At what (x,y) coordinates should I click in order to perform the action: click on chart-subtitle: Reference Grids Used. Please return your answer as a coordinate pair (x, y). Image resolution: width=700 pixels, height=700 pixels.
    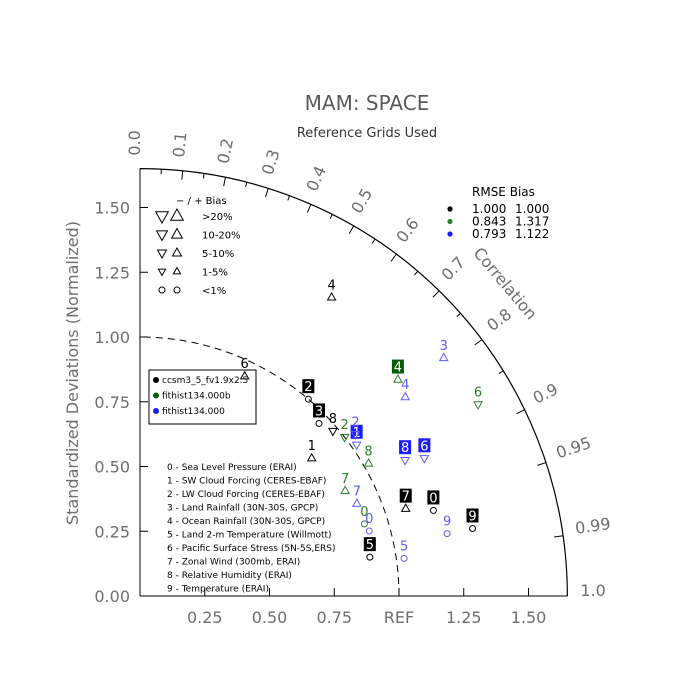
    Looking at the image, I should click on (367, 133).